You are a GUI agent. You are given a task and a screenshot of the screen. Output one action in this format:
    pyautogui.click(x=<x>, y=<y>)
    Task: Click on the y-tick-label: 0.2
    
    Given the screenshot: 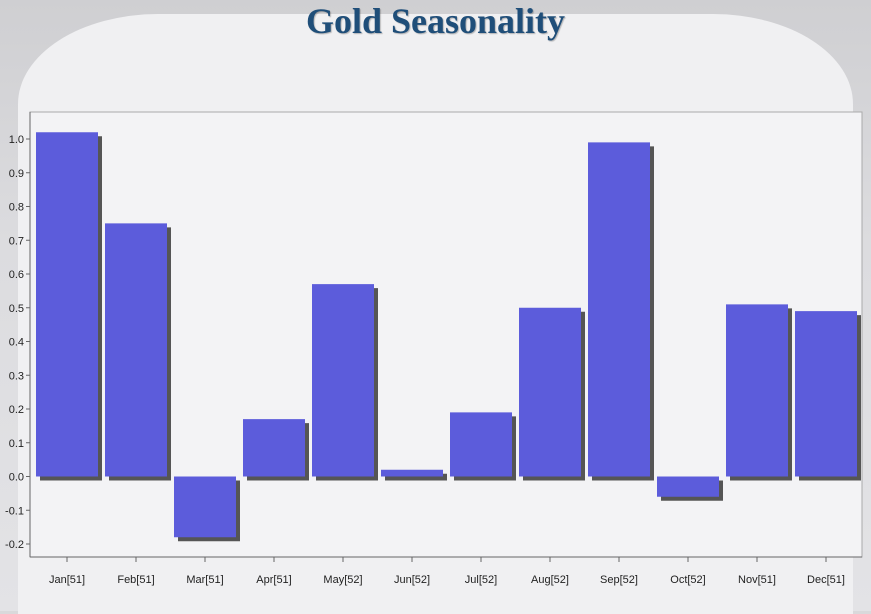 What is the action you would take?
    pyautogui.click(x=16, y=410)
    